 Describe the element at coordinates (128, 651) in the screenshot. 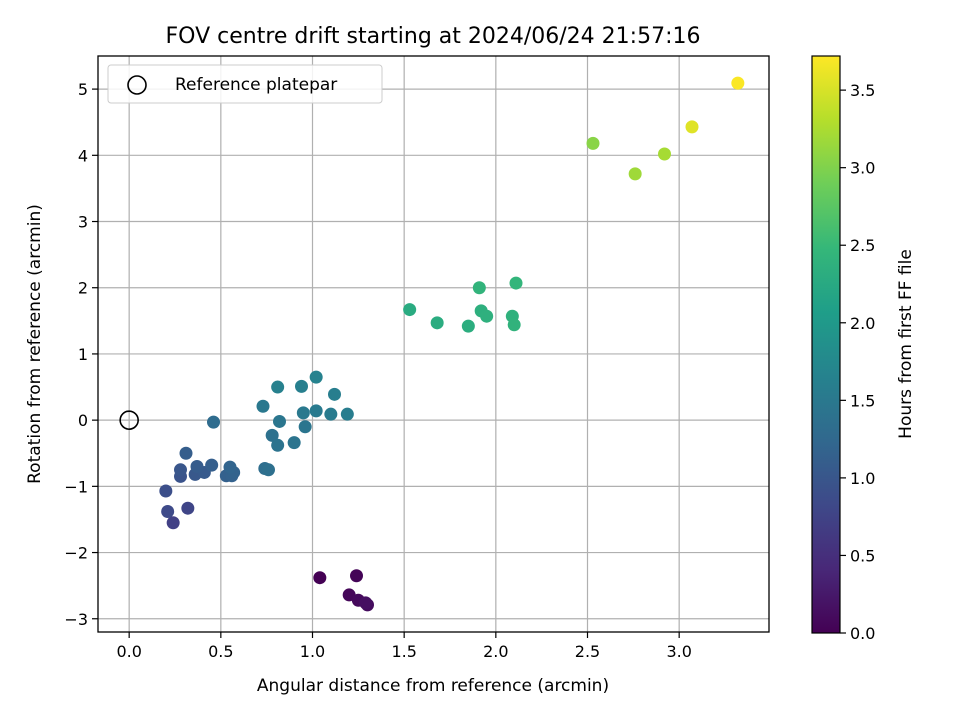

I see `x-tick-label: 0.0` at that location.